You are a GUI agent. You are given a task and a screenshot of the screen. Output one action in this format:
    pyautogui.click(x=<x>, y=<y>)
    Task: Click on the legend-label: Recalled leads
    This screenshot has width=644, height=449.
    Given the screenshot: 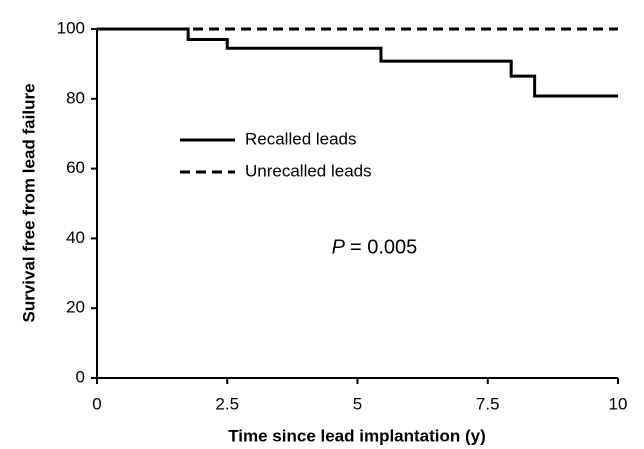 What is the action you would take?
    pyautogui.click(x=301, y=138)
    